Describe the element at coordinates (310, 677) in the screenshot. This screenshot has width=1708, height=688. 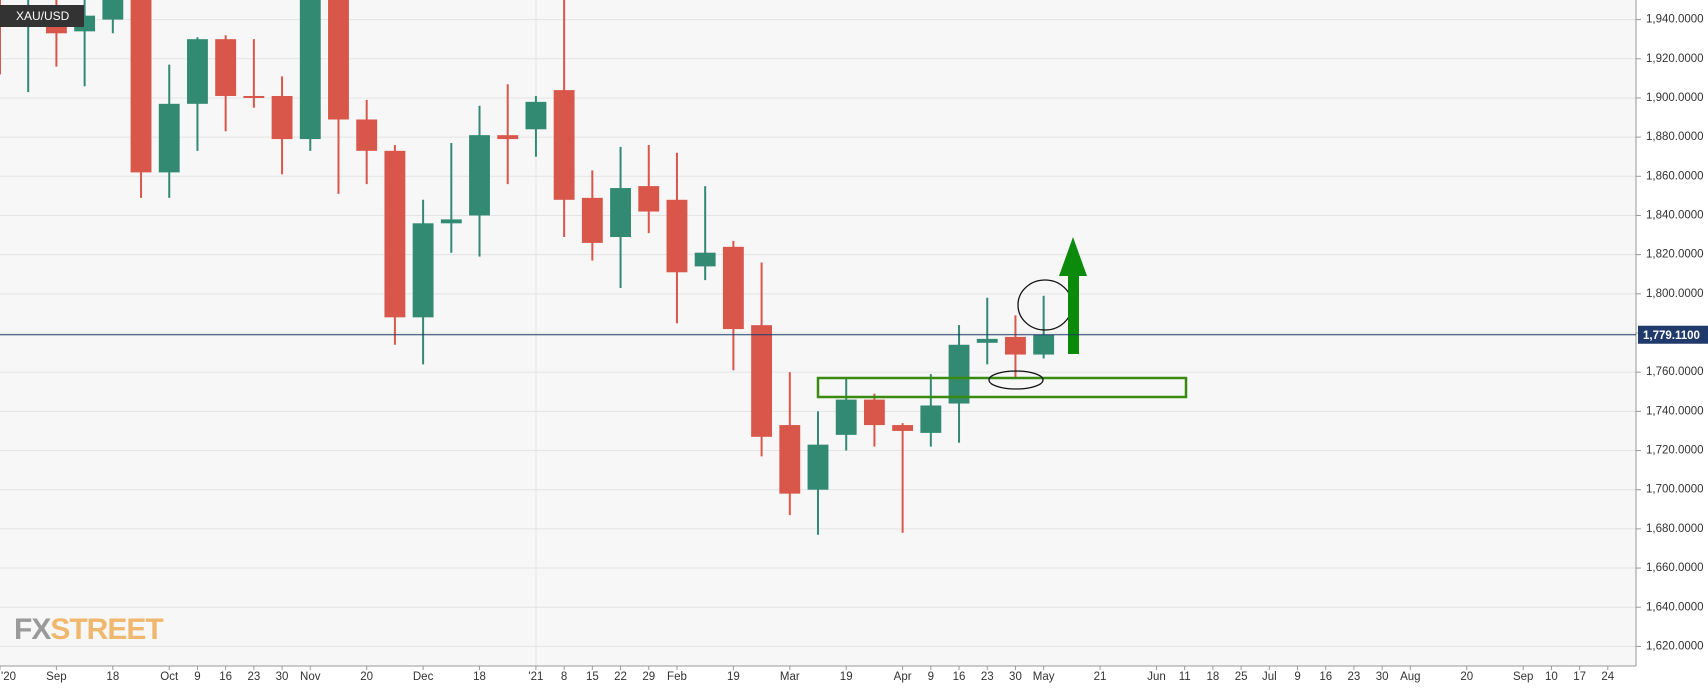
I see `x-tick-label: Nov` at that location.